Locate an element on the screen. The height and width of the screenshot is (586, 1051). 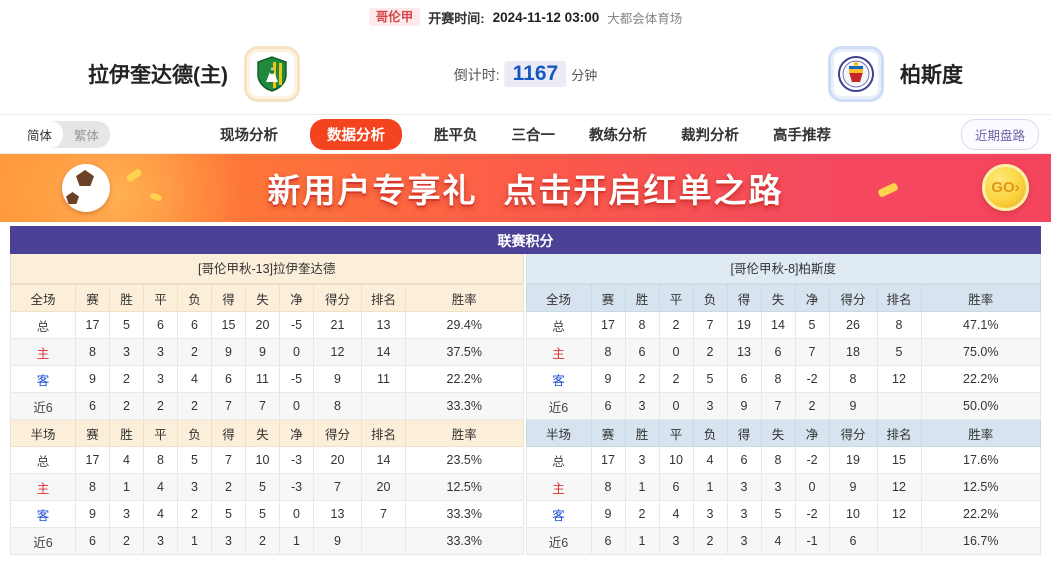
venue-name: 大都会体育场 is located at coordinates (645, 18).